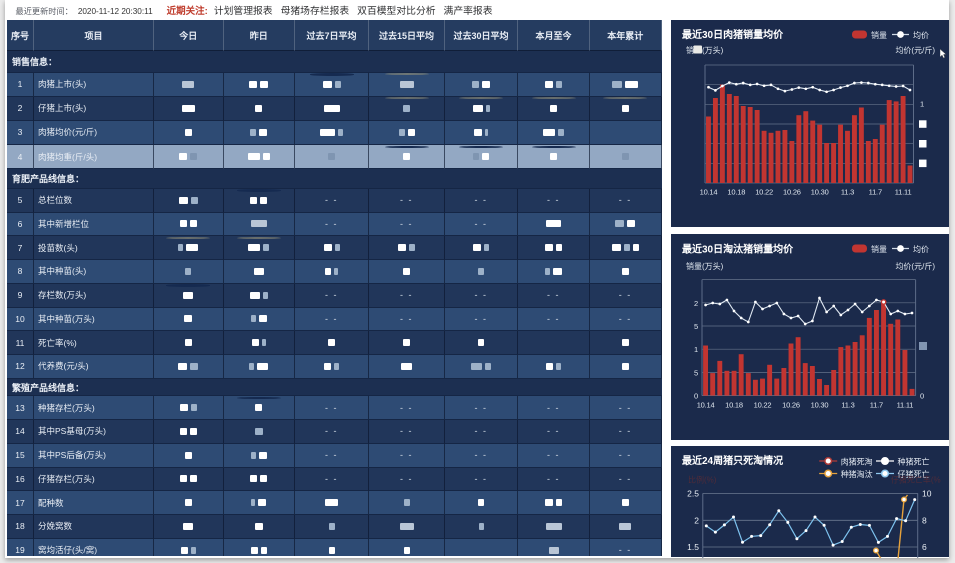 Image resolution: width=955 pixels, height=563 pixels. Describe the element at coordinates (924, 520) in the screenshot. I see `svg-text: 8` at that location.